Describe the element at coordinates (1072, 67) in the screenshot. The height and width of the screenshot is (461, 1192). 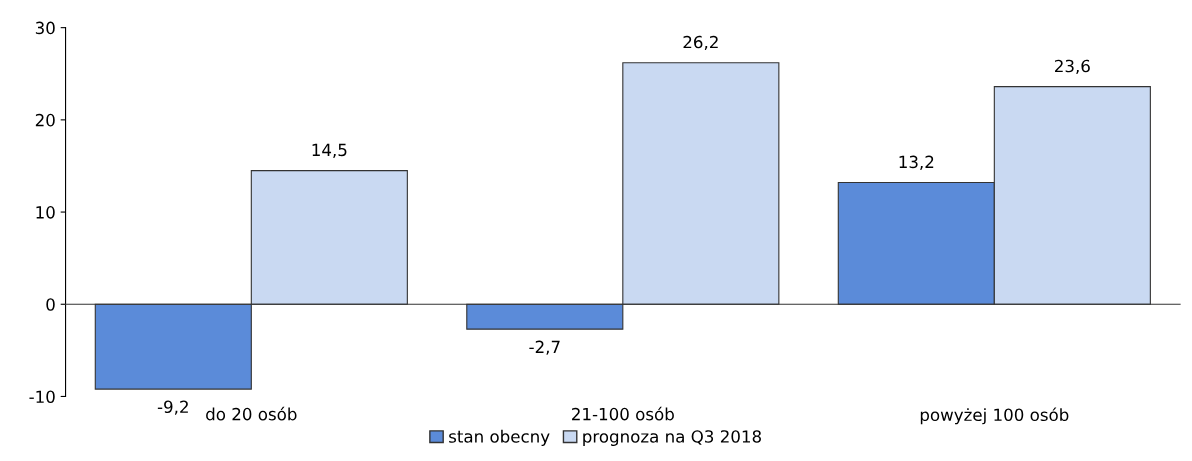
I see `data-label: 23,6` at that location.